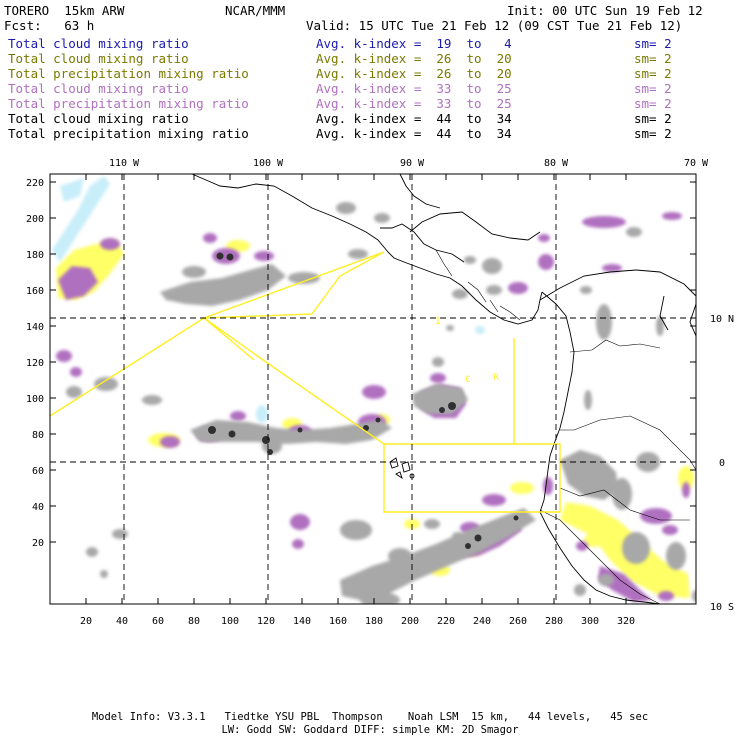  Describe the element at coordinates (556, 163) in the screenshot. I see `longitude-label: 80 W` at that location.